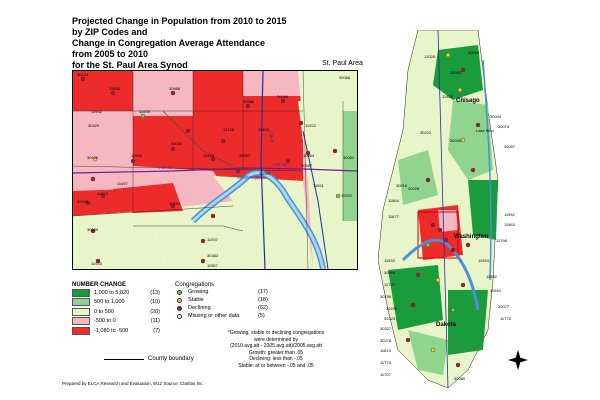  What do you see at coordinates (386, 350) in the screenshot?
I see `zip-label: 11813` at bounding box center [386, 350].